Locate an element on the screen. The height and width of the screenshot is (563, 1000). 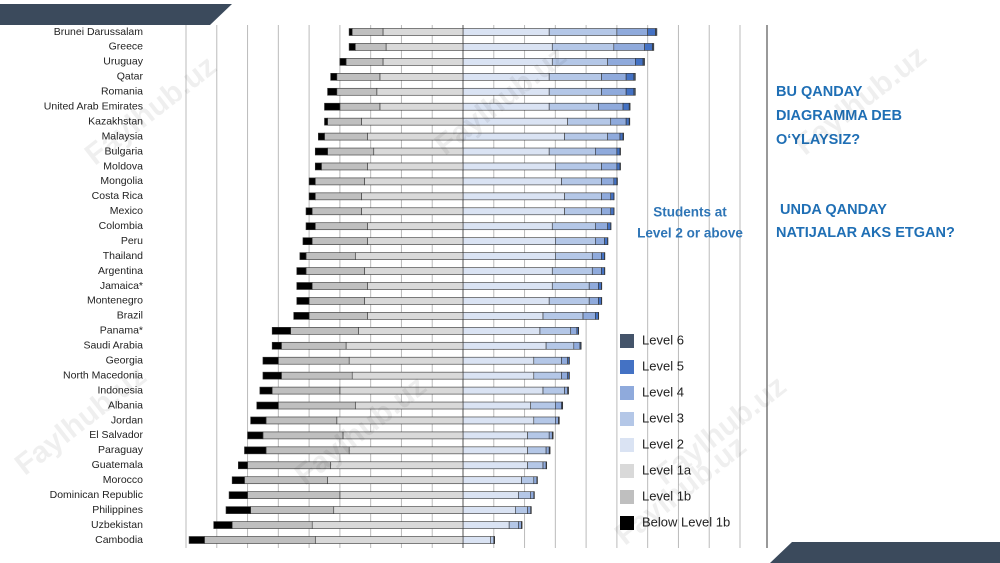
legend-label: Level 3 is located at coordinates (663, 417).